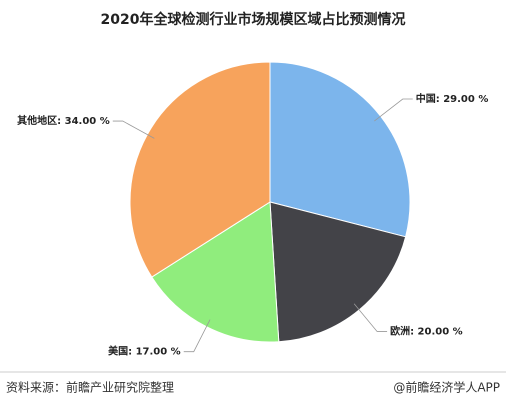 This screenshot has width=506, height=405. I want to click on data-label: 美国: 17.00 %, so click(144, 351).